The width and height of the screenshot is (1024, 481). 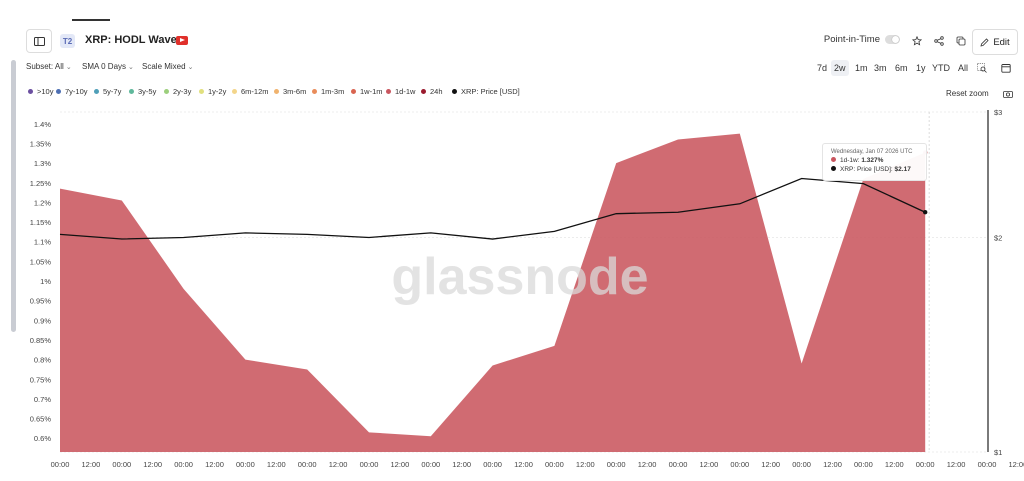 I want to click on camera-icon, so click(x=1008, y=94).